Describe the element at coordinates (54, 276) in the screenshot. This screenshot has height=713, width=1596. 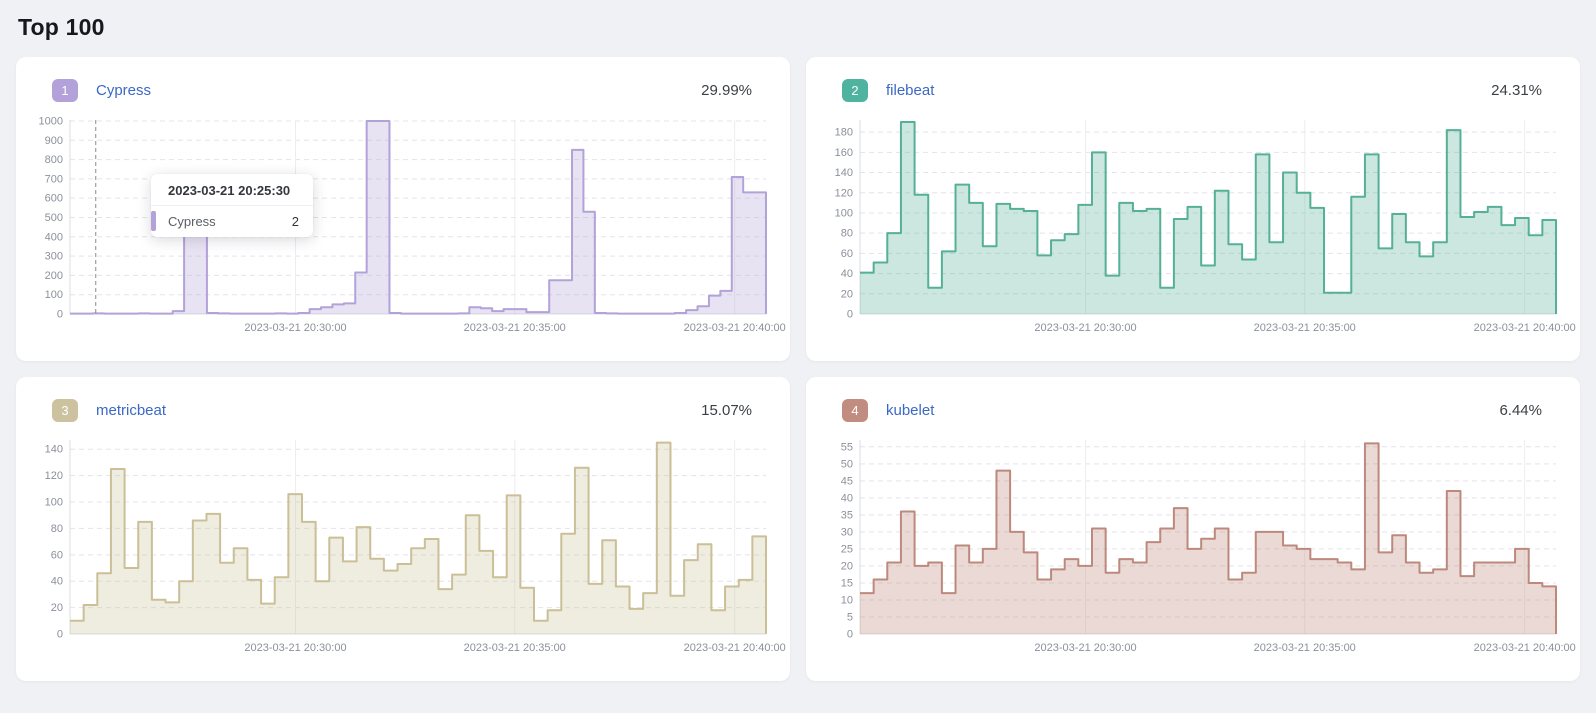
I see `y-axis-tick-label: 200` at that location.